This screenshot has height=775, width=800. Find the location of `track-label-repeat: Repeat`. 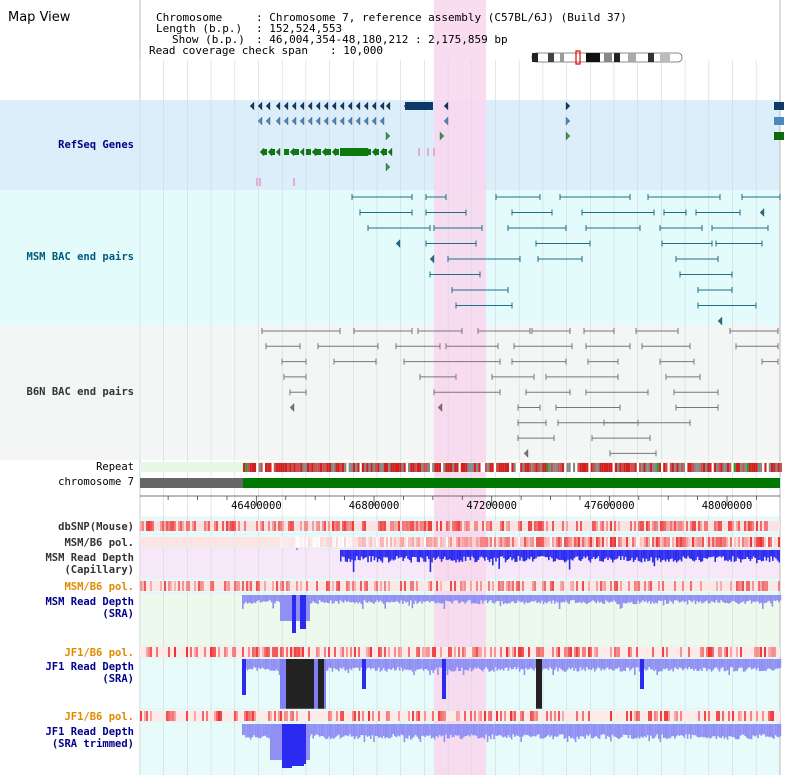

track-label-repeat: Repeat is located at coordinates (115, 467).